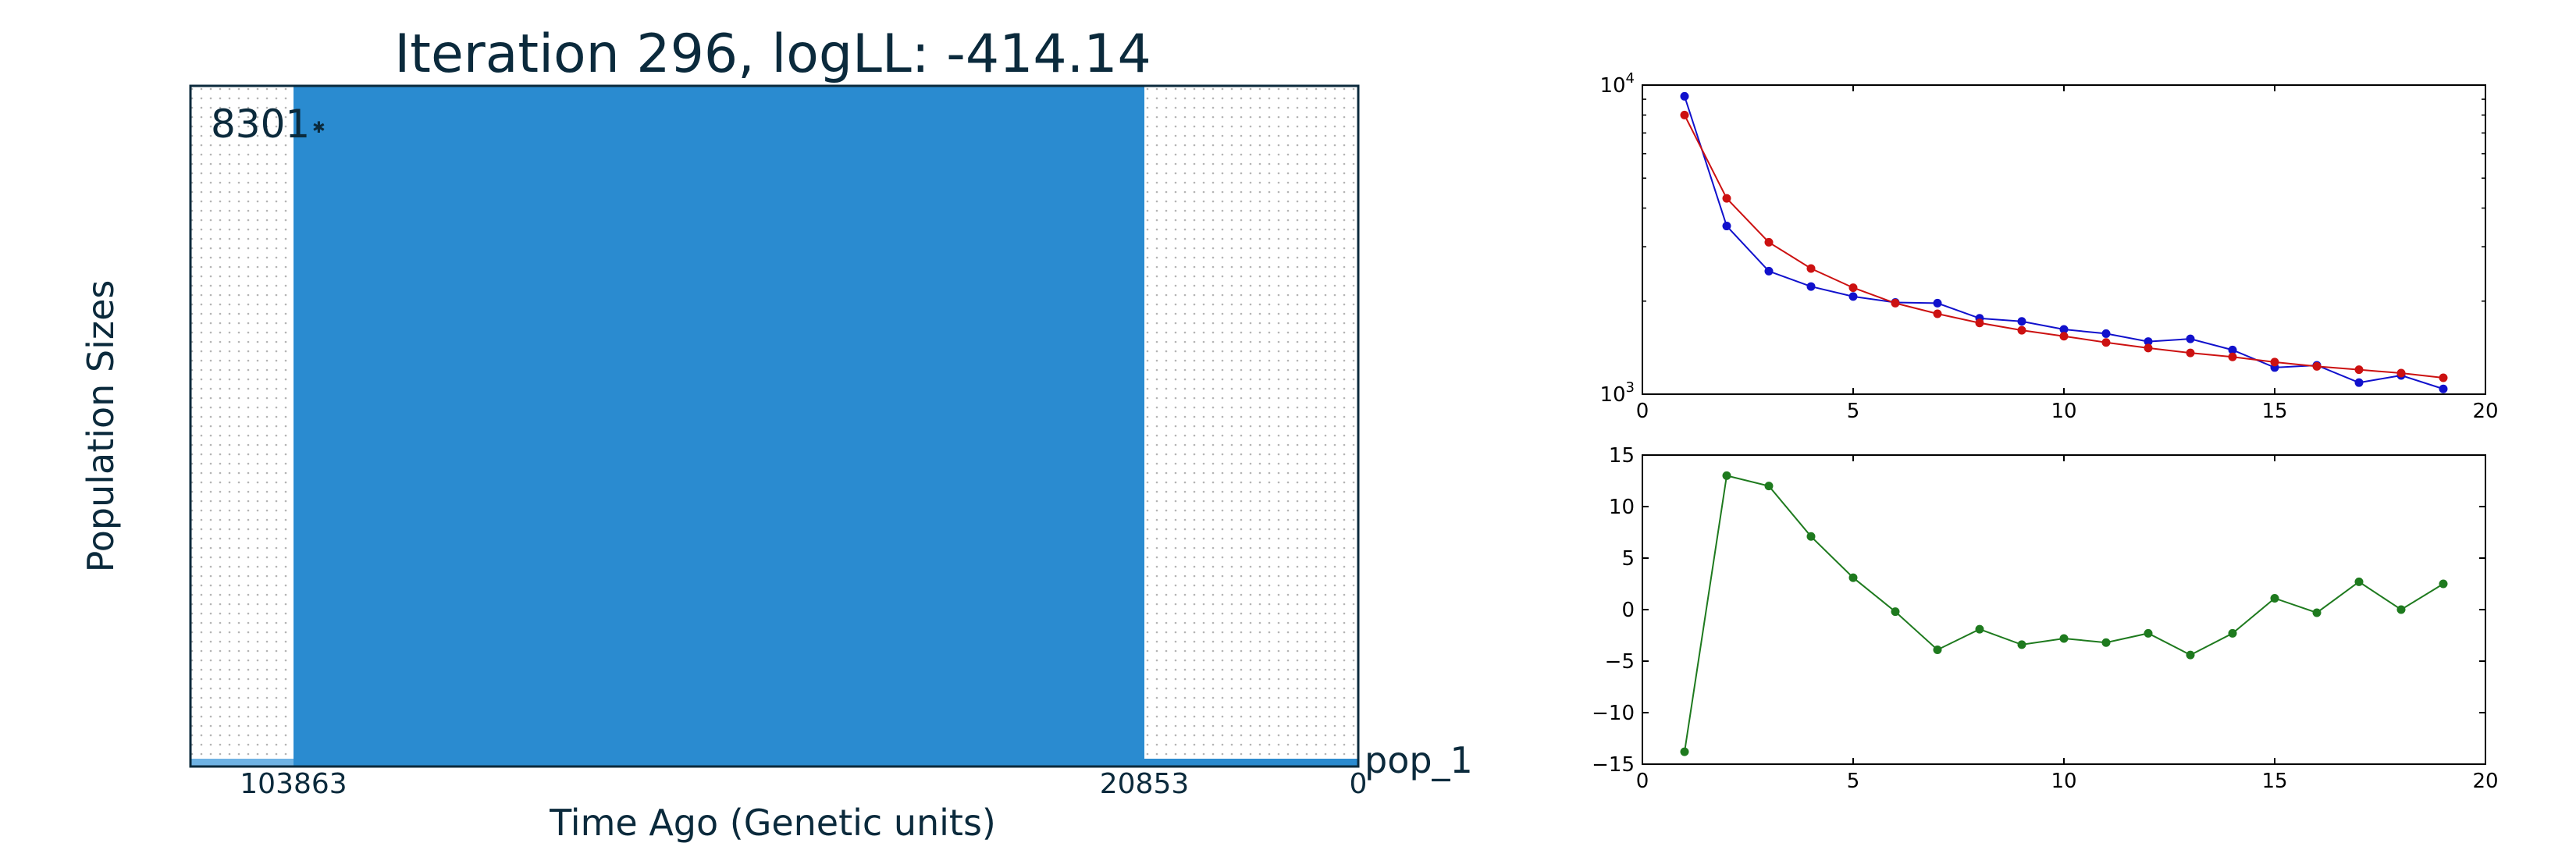 This screenshot has width=2576, height=843. Describe the element at coordinates (1620, 662) in the screenshot. I see `y-tick-label: −5` at that location.